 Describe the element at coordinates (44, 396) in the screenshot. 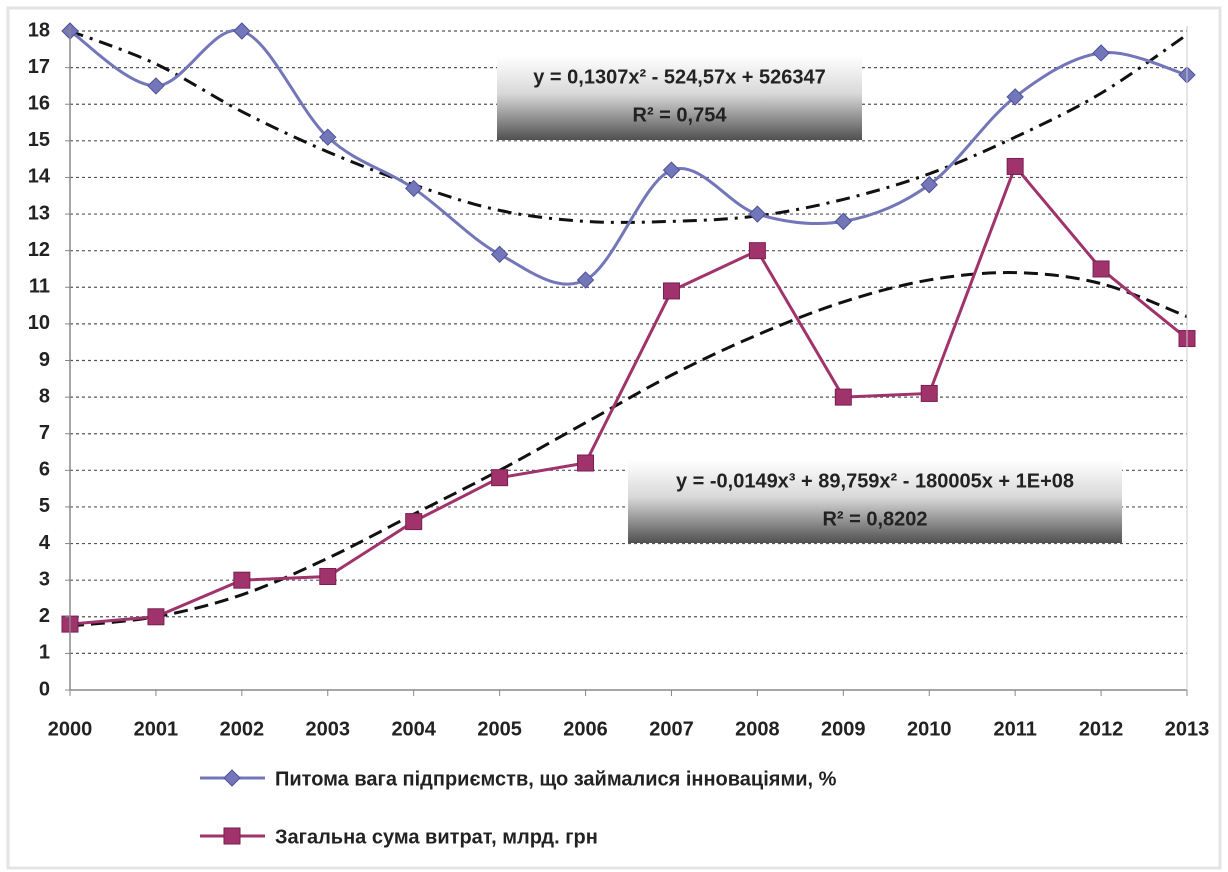

I see `y-tick-label: 8` at that location.